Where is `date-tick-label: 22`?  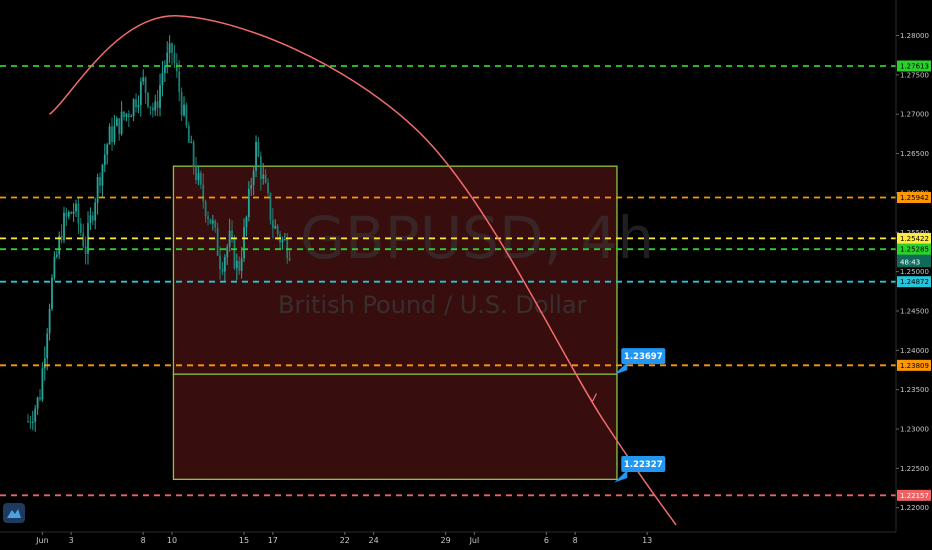 date-tick-label: 22 is located at coordinates (345, 540).